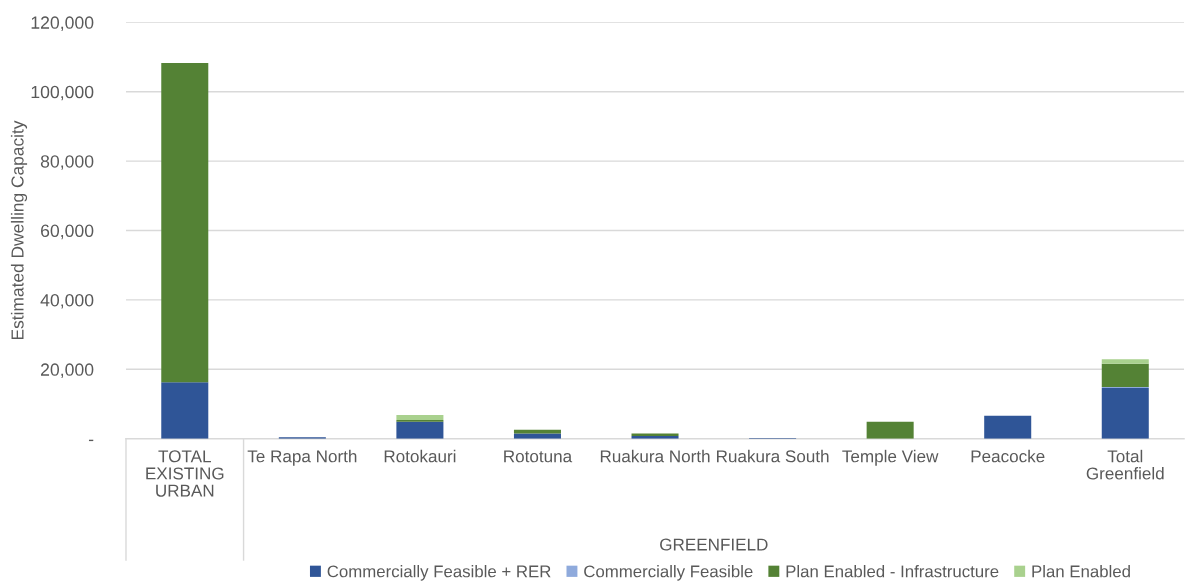 The image size is (1185, 583). Describe the element at coordinates (1008, 456) in the screenshot. I see `x-tick-label: Peacocke` at that location.